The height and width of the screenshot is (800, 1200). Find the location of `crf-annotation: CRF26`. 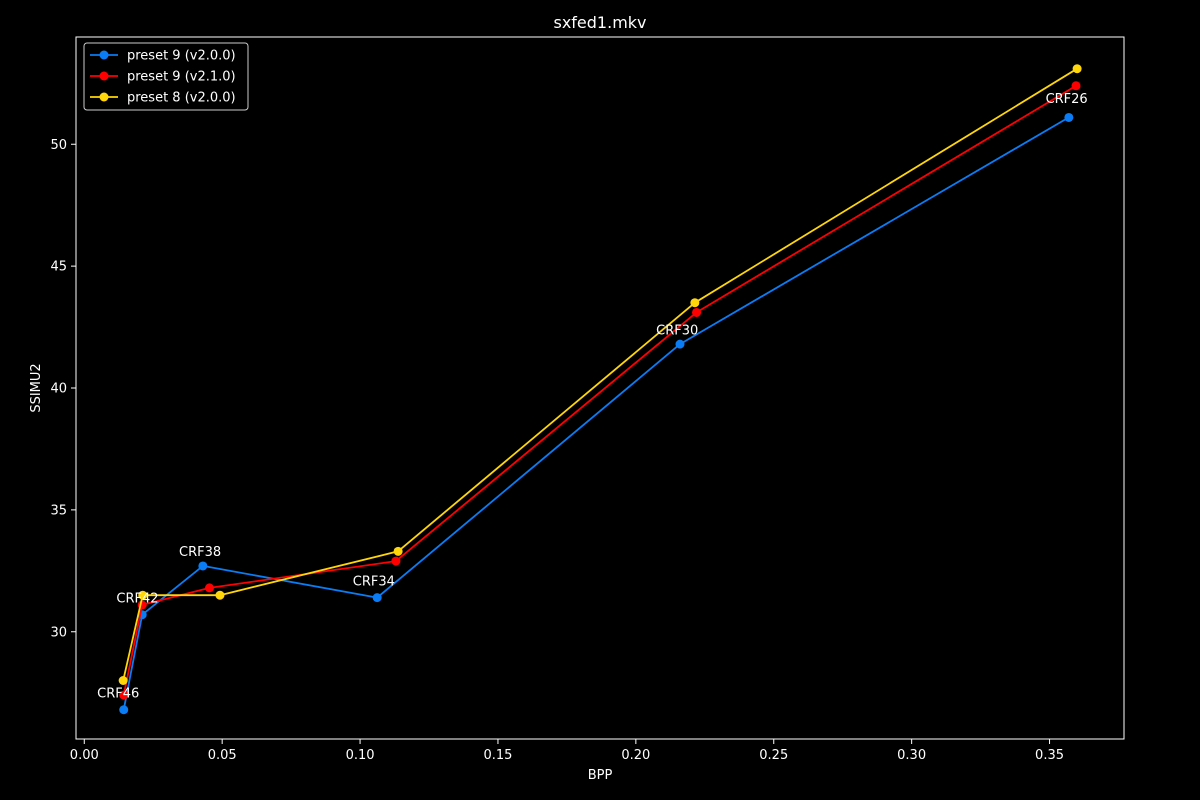

crf-annotation: CRF26 is located at coordinates (1067, 99).